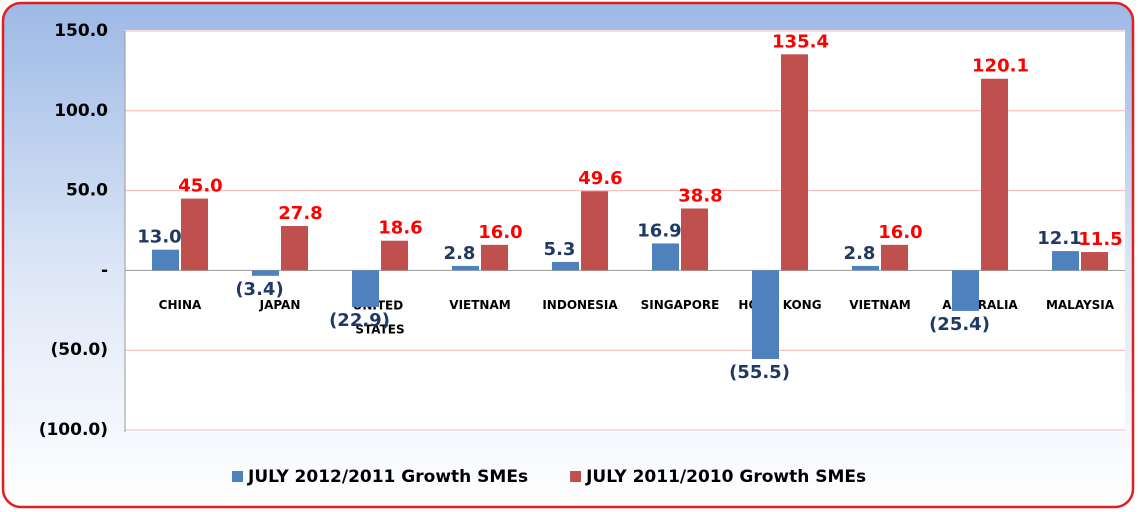  I want to click on y-tick-label: (100.0), so click(73, 430).